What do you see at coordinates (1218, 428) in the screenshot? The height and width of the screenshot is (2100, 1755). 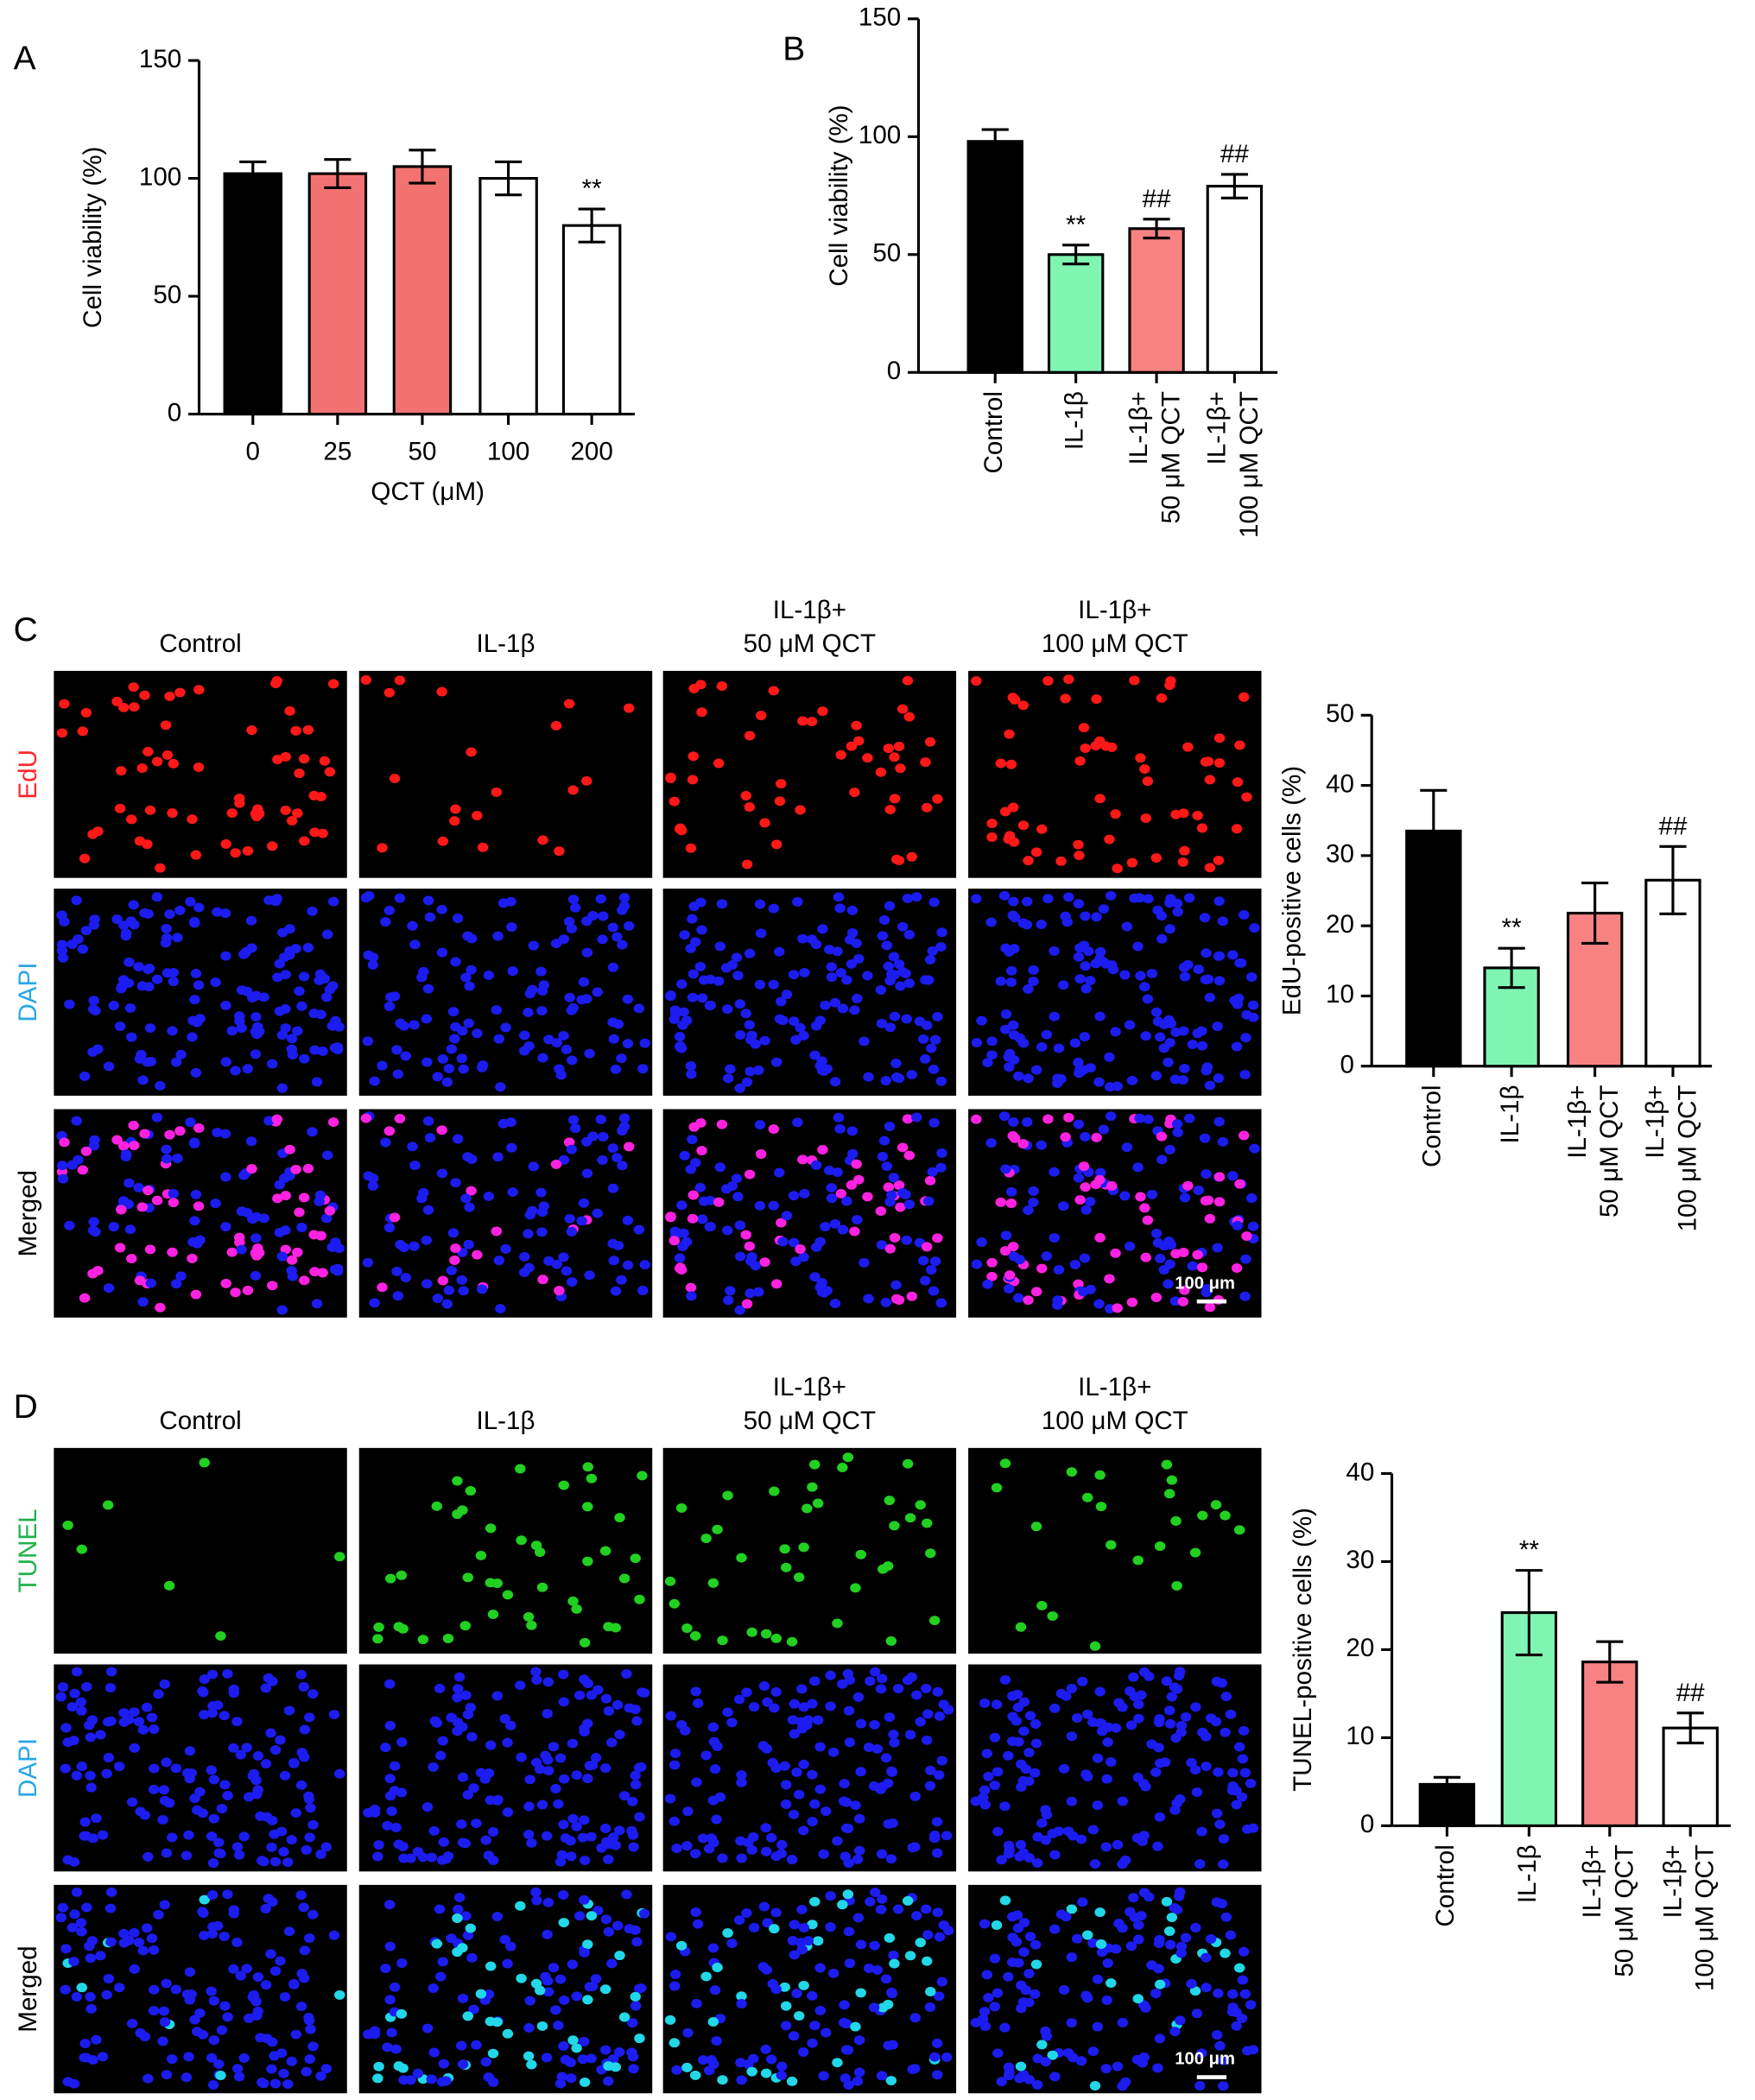 I see `x-tick-label: IL-1β+` at bounding box center [1218, 428].